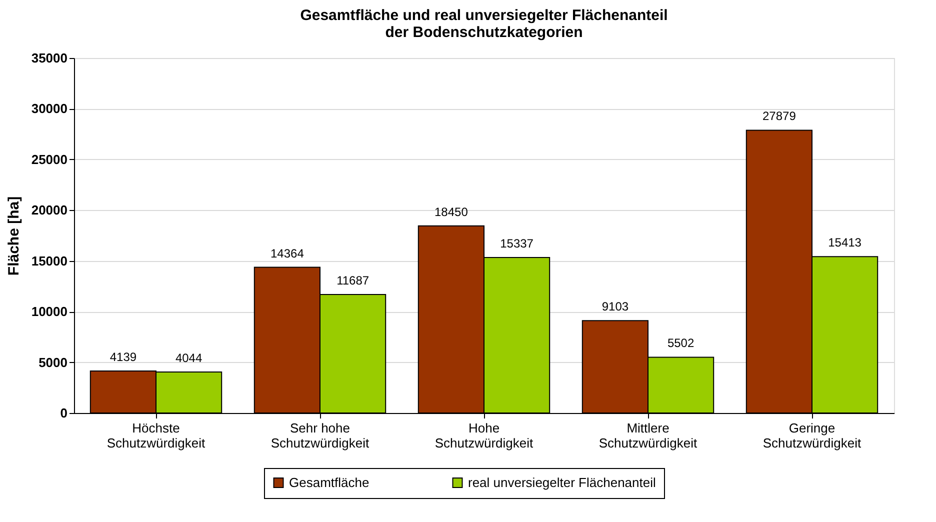  What do you see at coordinates (188, 357) in the screenshot?
I see `data-label: 4044` at bounding box center [188, 357].